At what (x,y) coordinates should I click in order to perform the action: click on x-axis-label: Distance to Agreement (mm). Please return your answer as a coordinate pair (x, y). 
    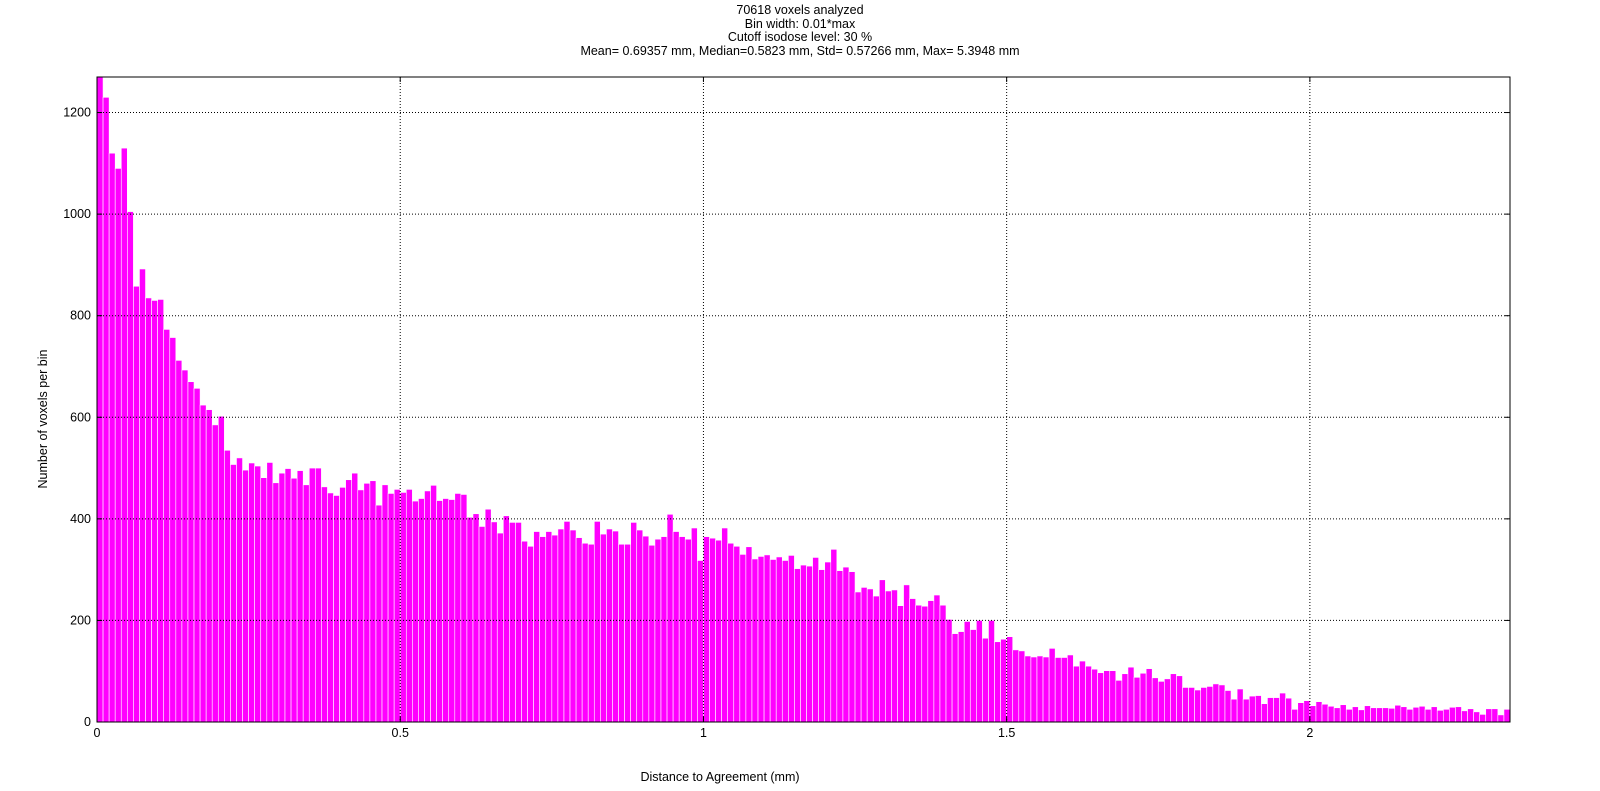
    Looking at the image, I should click on (720, 777).